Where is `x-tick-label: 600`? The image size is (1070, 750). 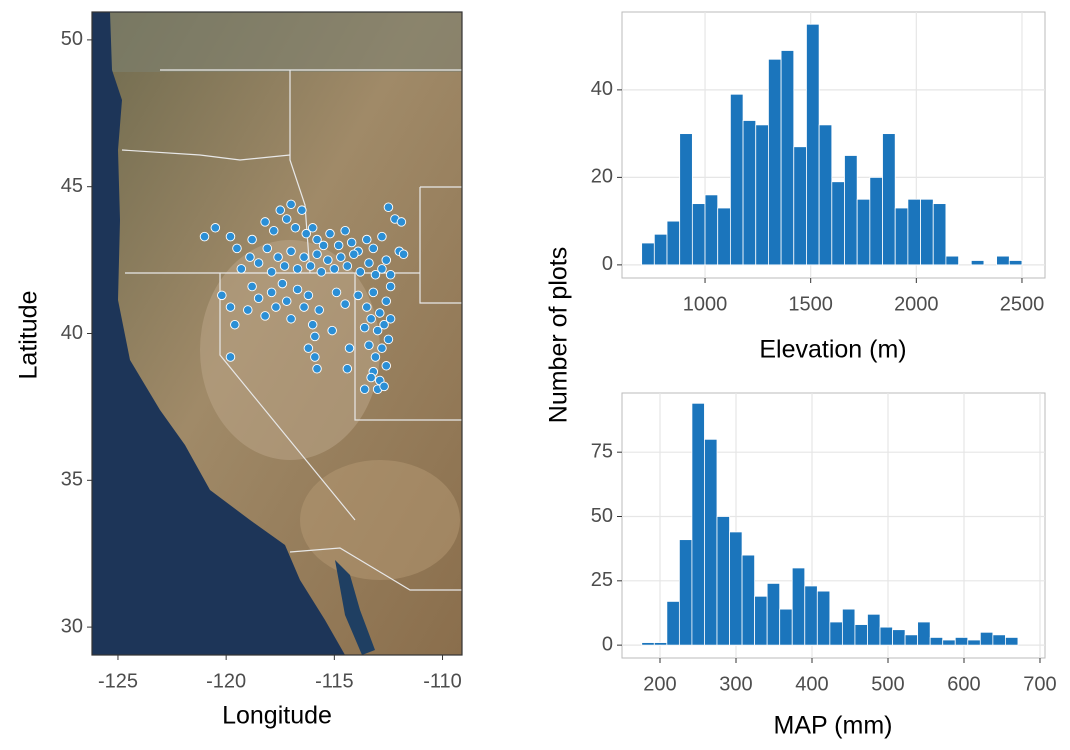
x-tick-label: 600 is located at coordinates (963, 684).